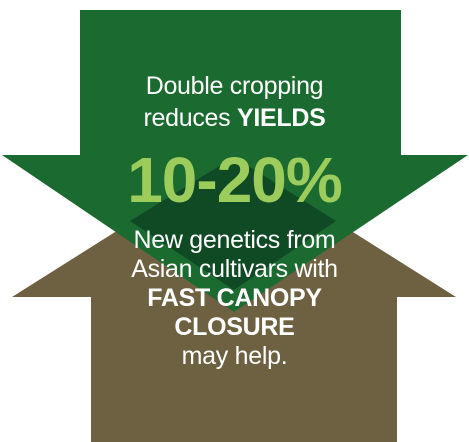 This screenshot has height=442, width=469. I want to click on caption-closure: CLOSURE, so click(234, 327).